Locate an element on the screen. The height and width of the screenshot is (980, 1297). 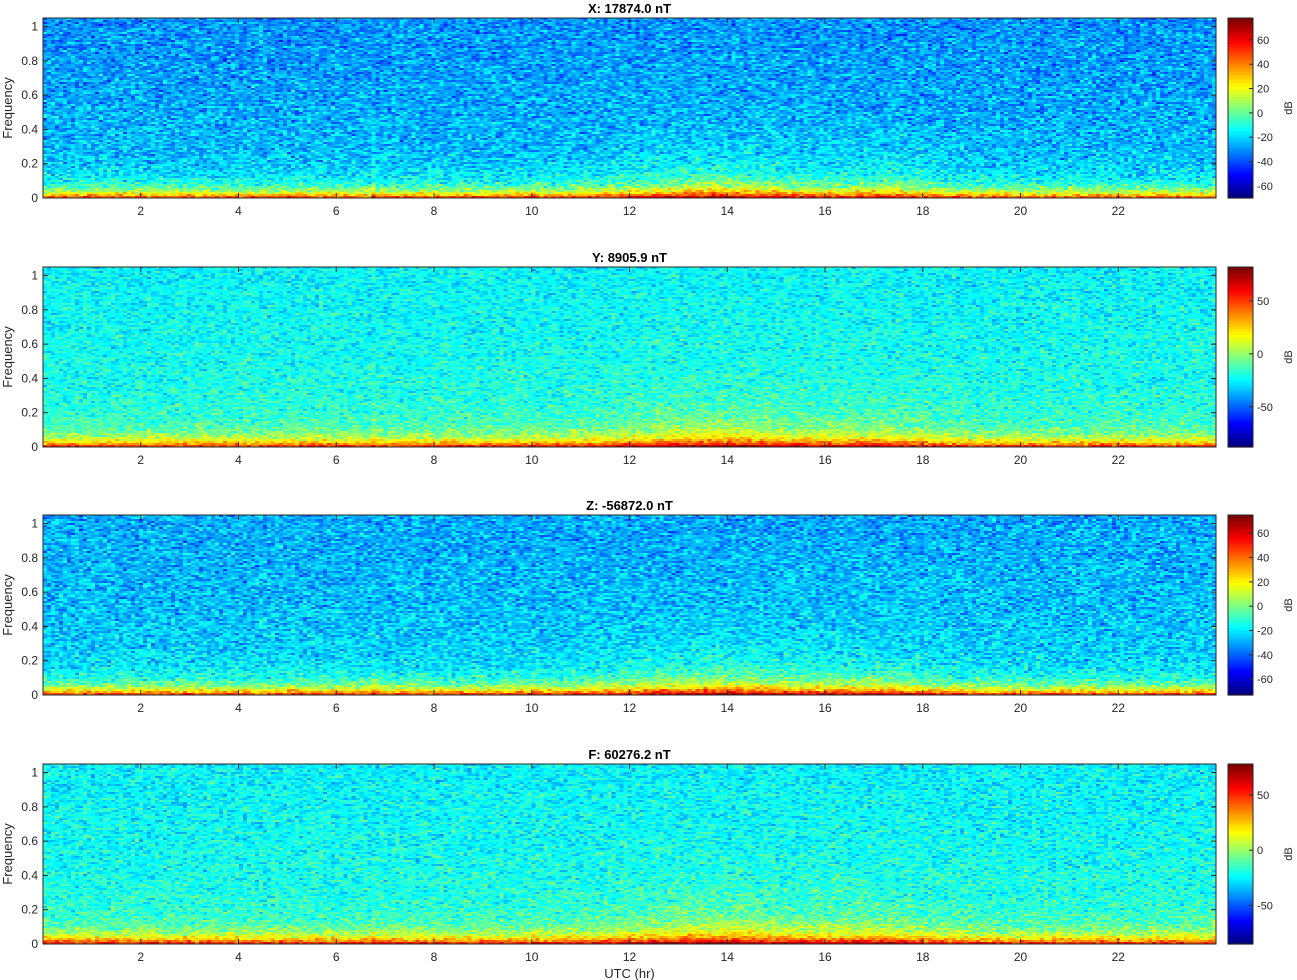
y-tick-label: 0.8 is located at coordinates (29, 558).